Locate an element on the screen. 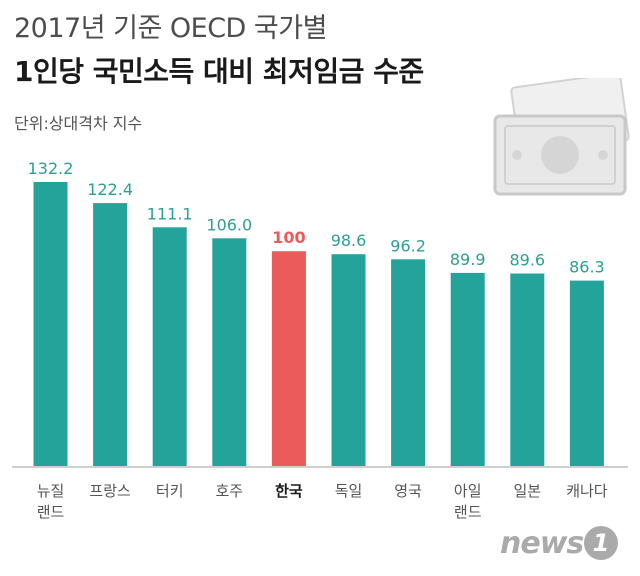 The height and width of the screenshot is (576, 640). value-label-2: 111.1 is located at coordinates (170, 213).